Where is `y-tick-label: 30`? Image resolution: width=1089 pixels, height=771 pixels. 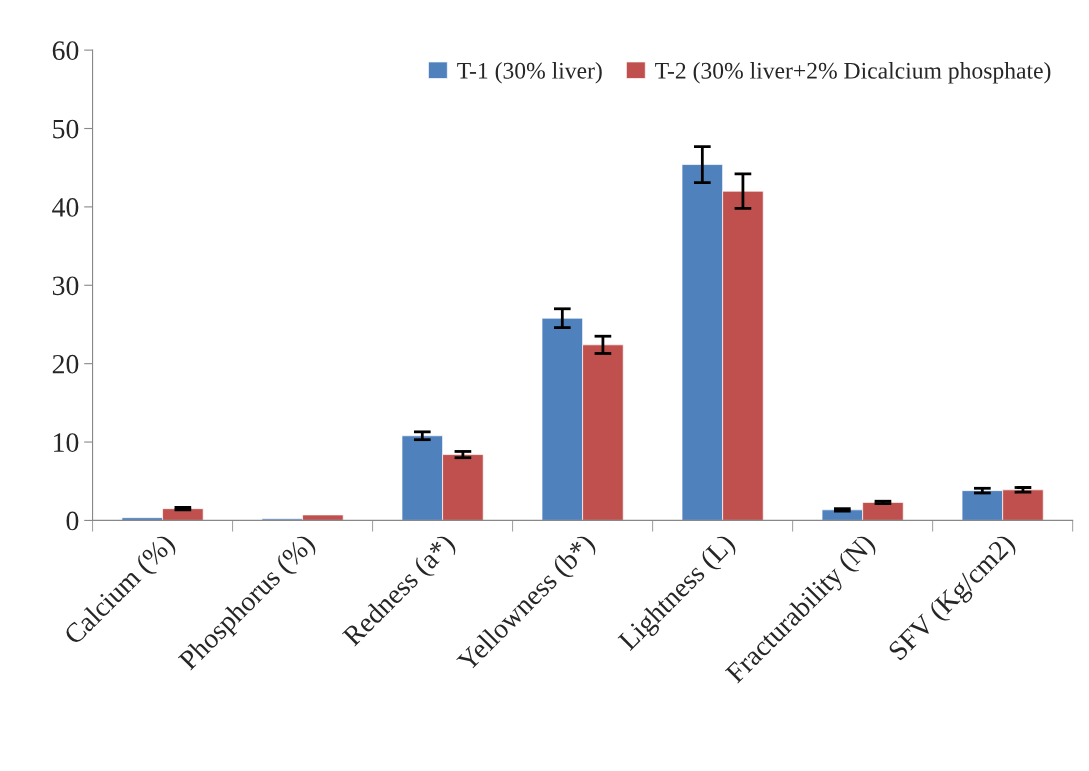
y-tick-label: 30 is located at coordinates (65, 286).